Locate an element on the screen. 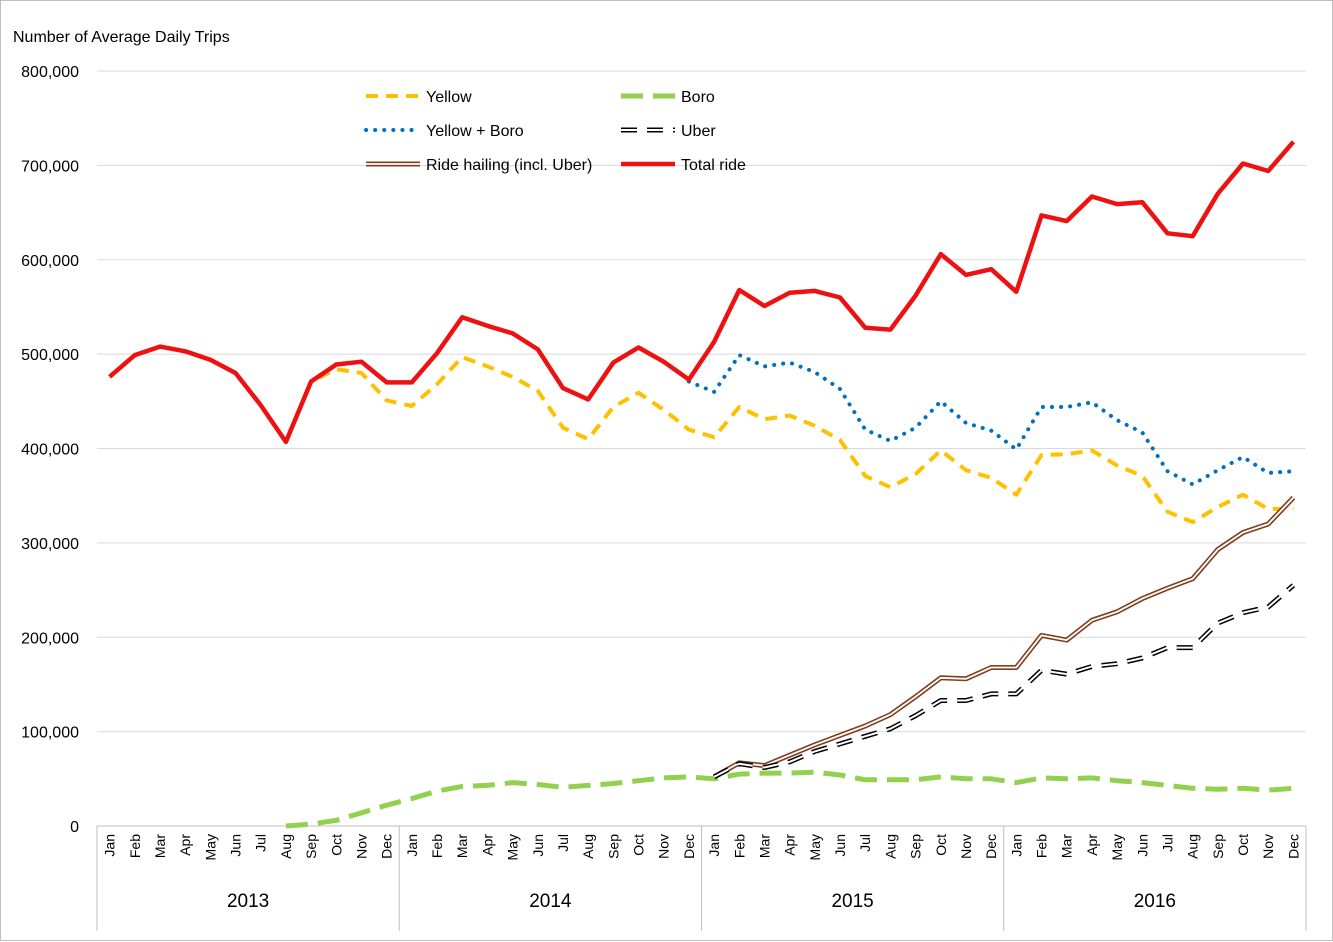  legend-item: Yellow is located at coordinates (419, 97).